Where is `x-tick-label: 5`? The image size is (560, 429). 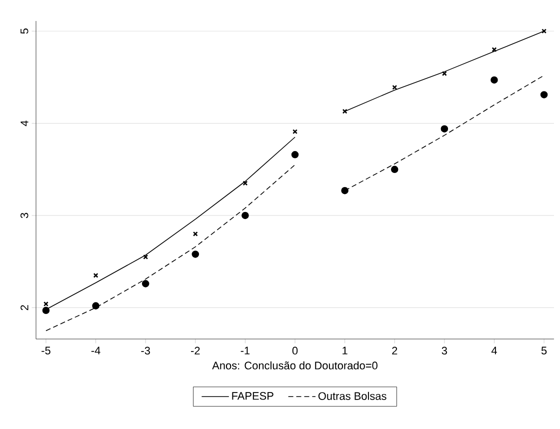
x-tick-label: 5 is located at coordinates (544, 350).